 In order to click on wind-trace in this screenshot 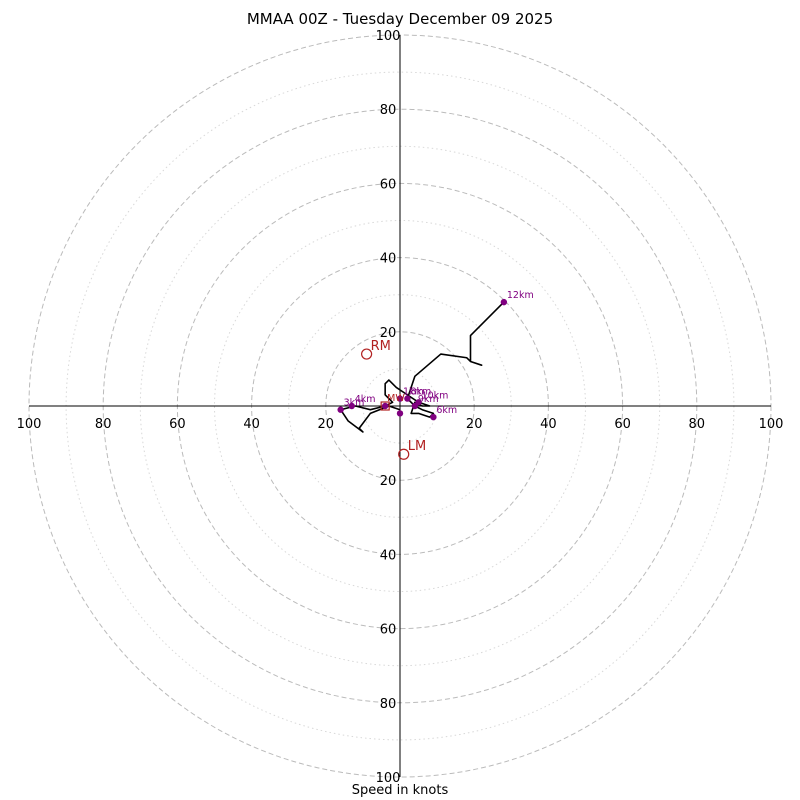, I will do `click(422, 367)`.